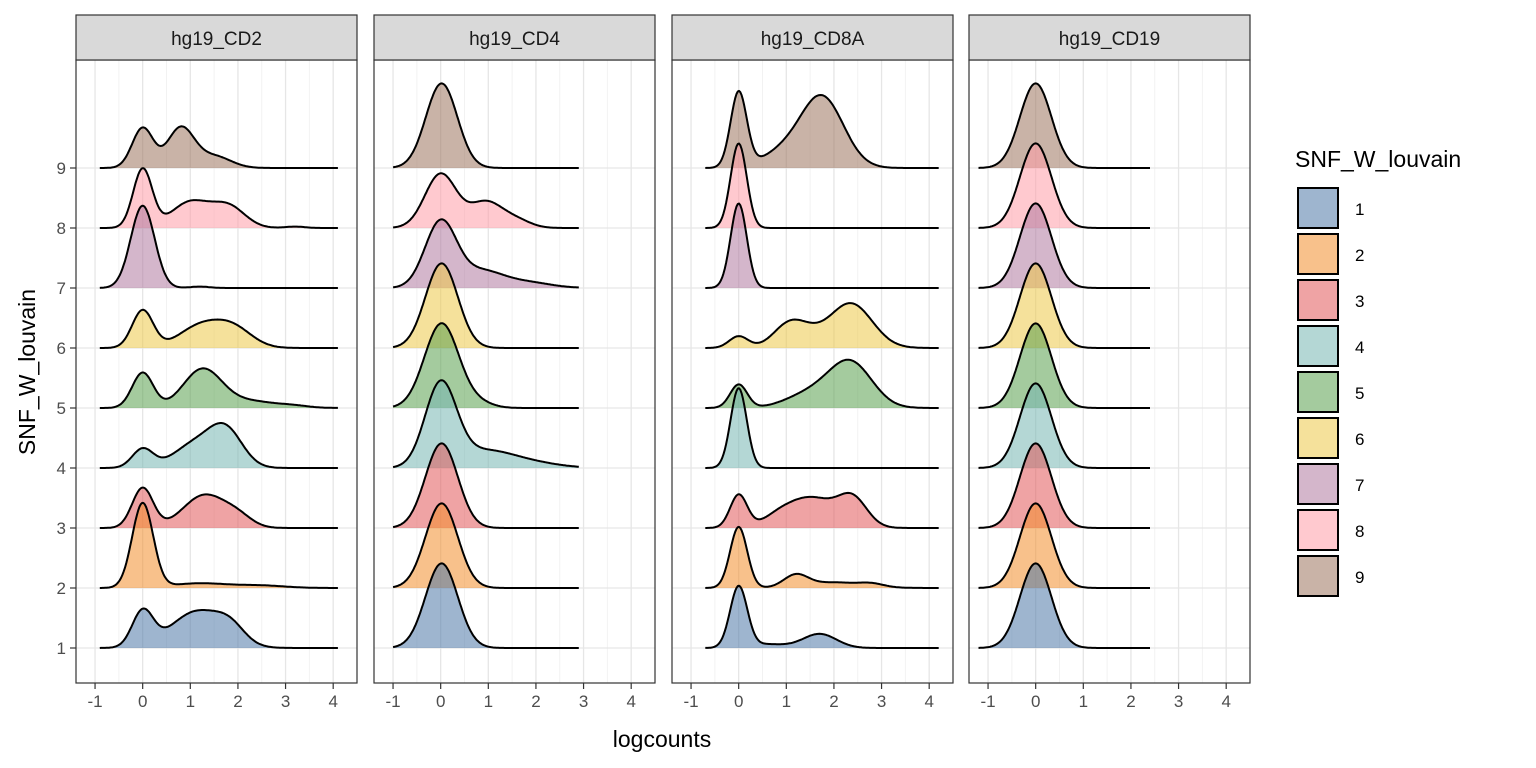 The height and width of the screenshot is (768, 1536). What do you see at coordinates (216, 39) in the screenshot?
I see `facet-strip-label: hg19_CD2` at bounding box center [216, 39].